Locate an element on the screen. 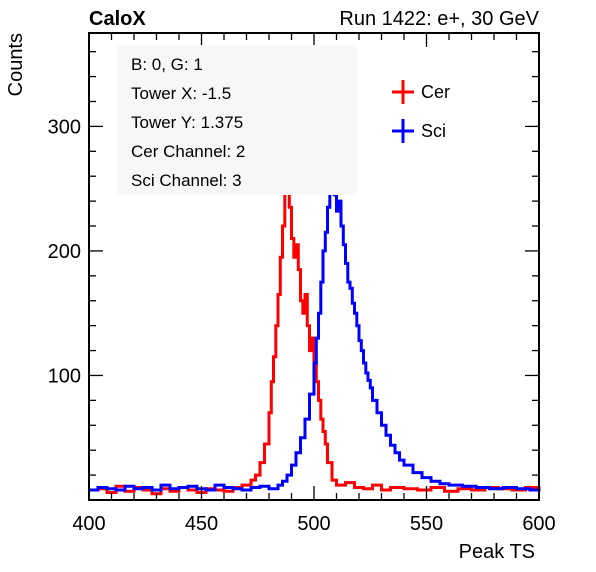 The width and height of the screenshot is (596, 572). info-box-background is located at coordinates (237, 120).